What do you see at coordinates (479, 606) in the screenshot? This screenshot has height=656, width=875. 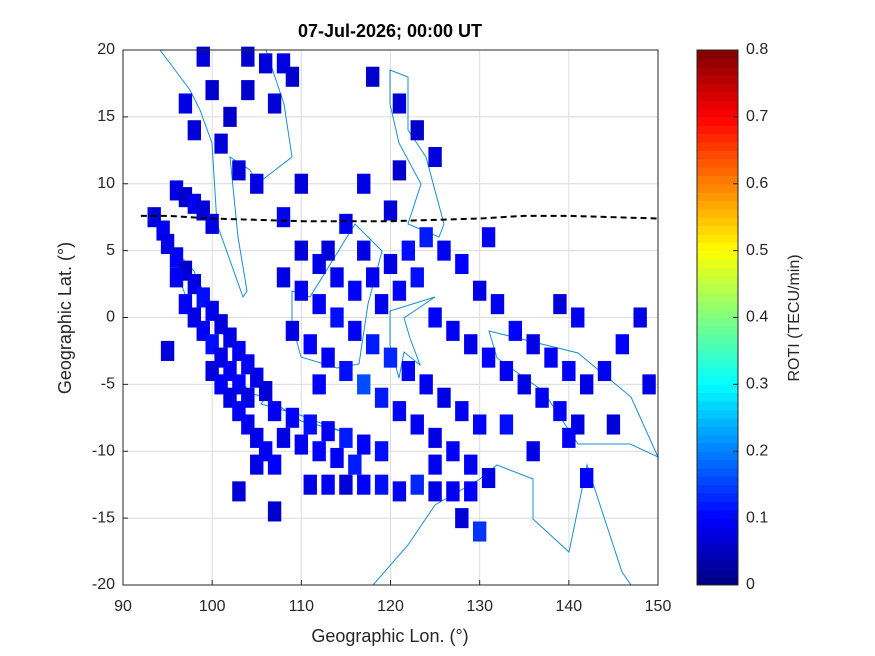 I see `x-tick-label: 130` at bounding box center [479, 606].